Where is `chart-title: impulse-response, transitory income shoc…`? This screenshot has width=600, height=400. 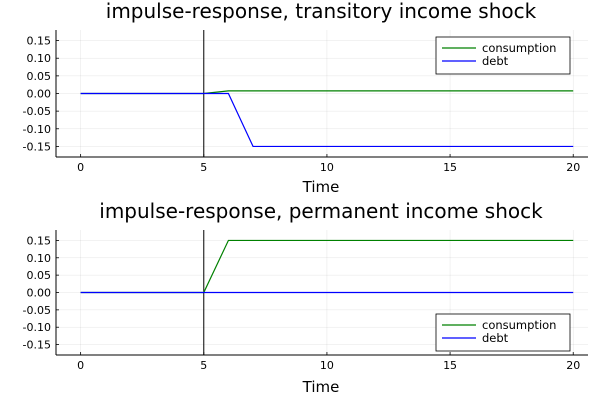
chart-title: impulse-response, transitory income shoc… is located at coordinates (321, 11).